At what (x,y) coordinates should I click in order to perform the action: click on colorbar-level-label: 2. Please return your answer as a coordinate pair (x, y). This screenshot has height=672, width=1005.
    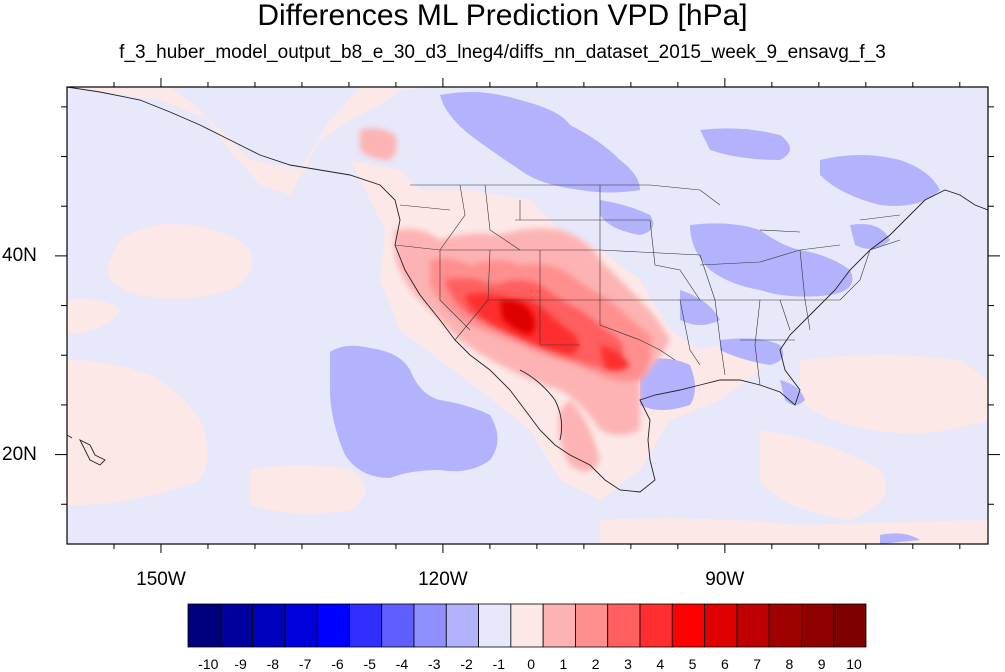
    Looking at the image, I should click on (595, 664).